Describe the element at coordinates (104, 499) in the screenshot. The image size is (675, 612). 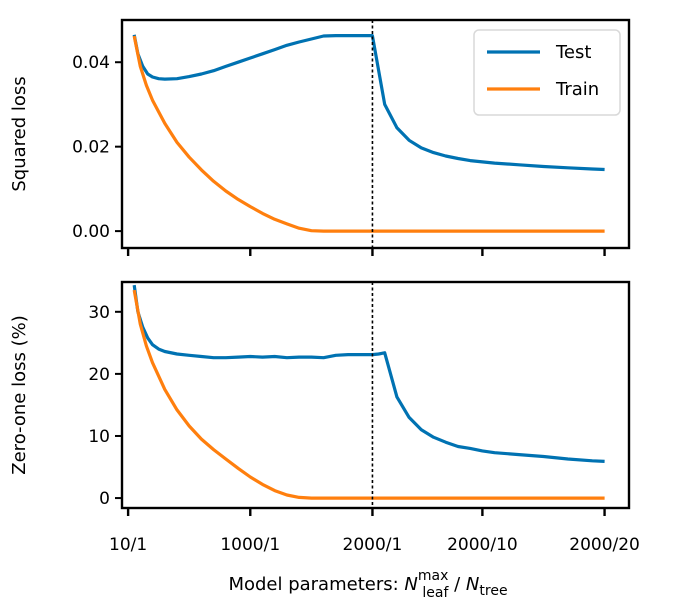
I see `y-tick-label: 0` at that location.